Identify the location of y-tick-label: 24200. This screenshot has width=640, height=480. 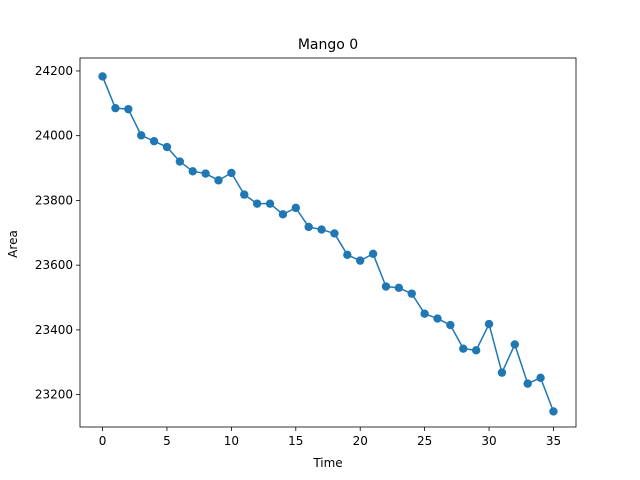
(54, 71).